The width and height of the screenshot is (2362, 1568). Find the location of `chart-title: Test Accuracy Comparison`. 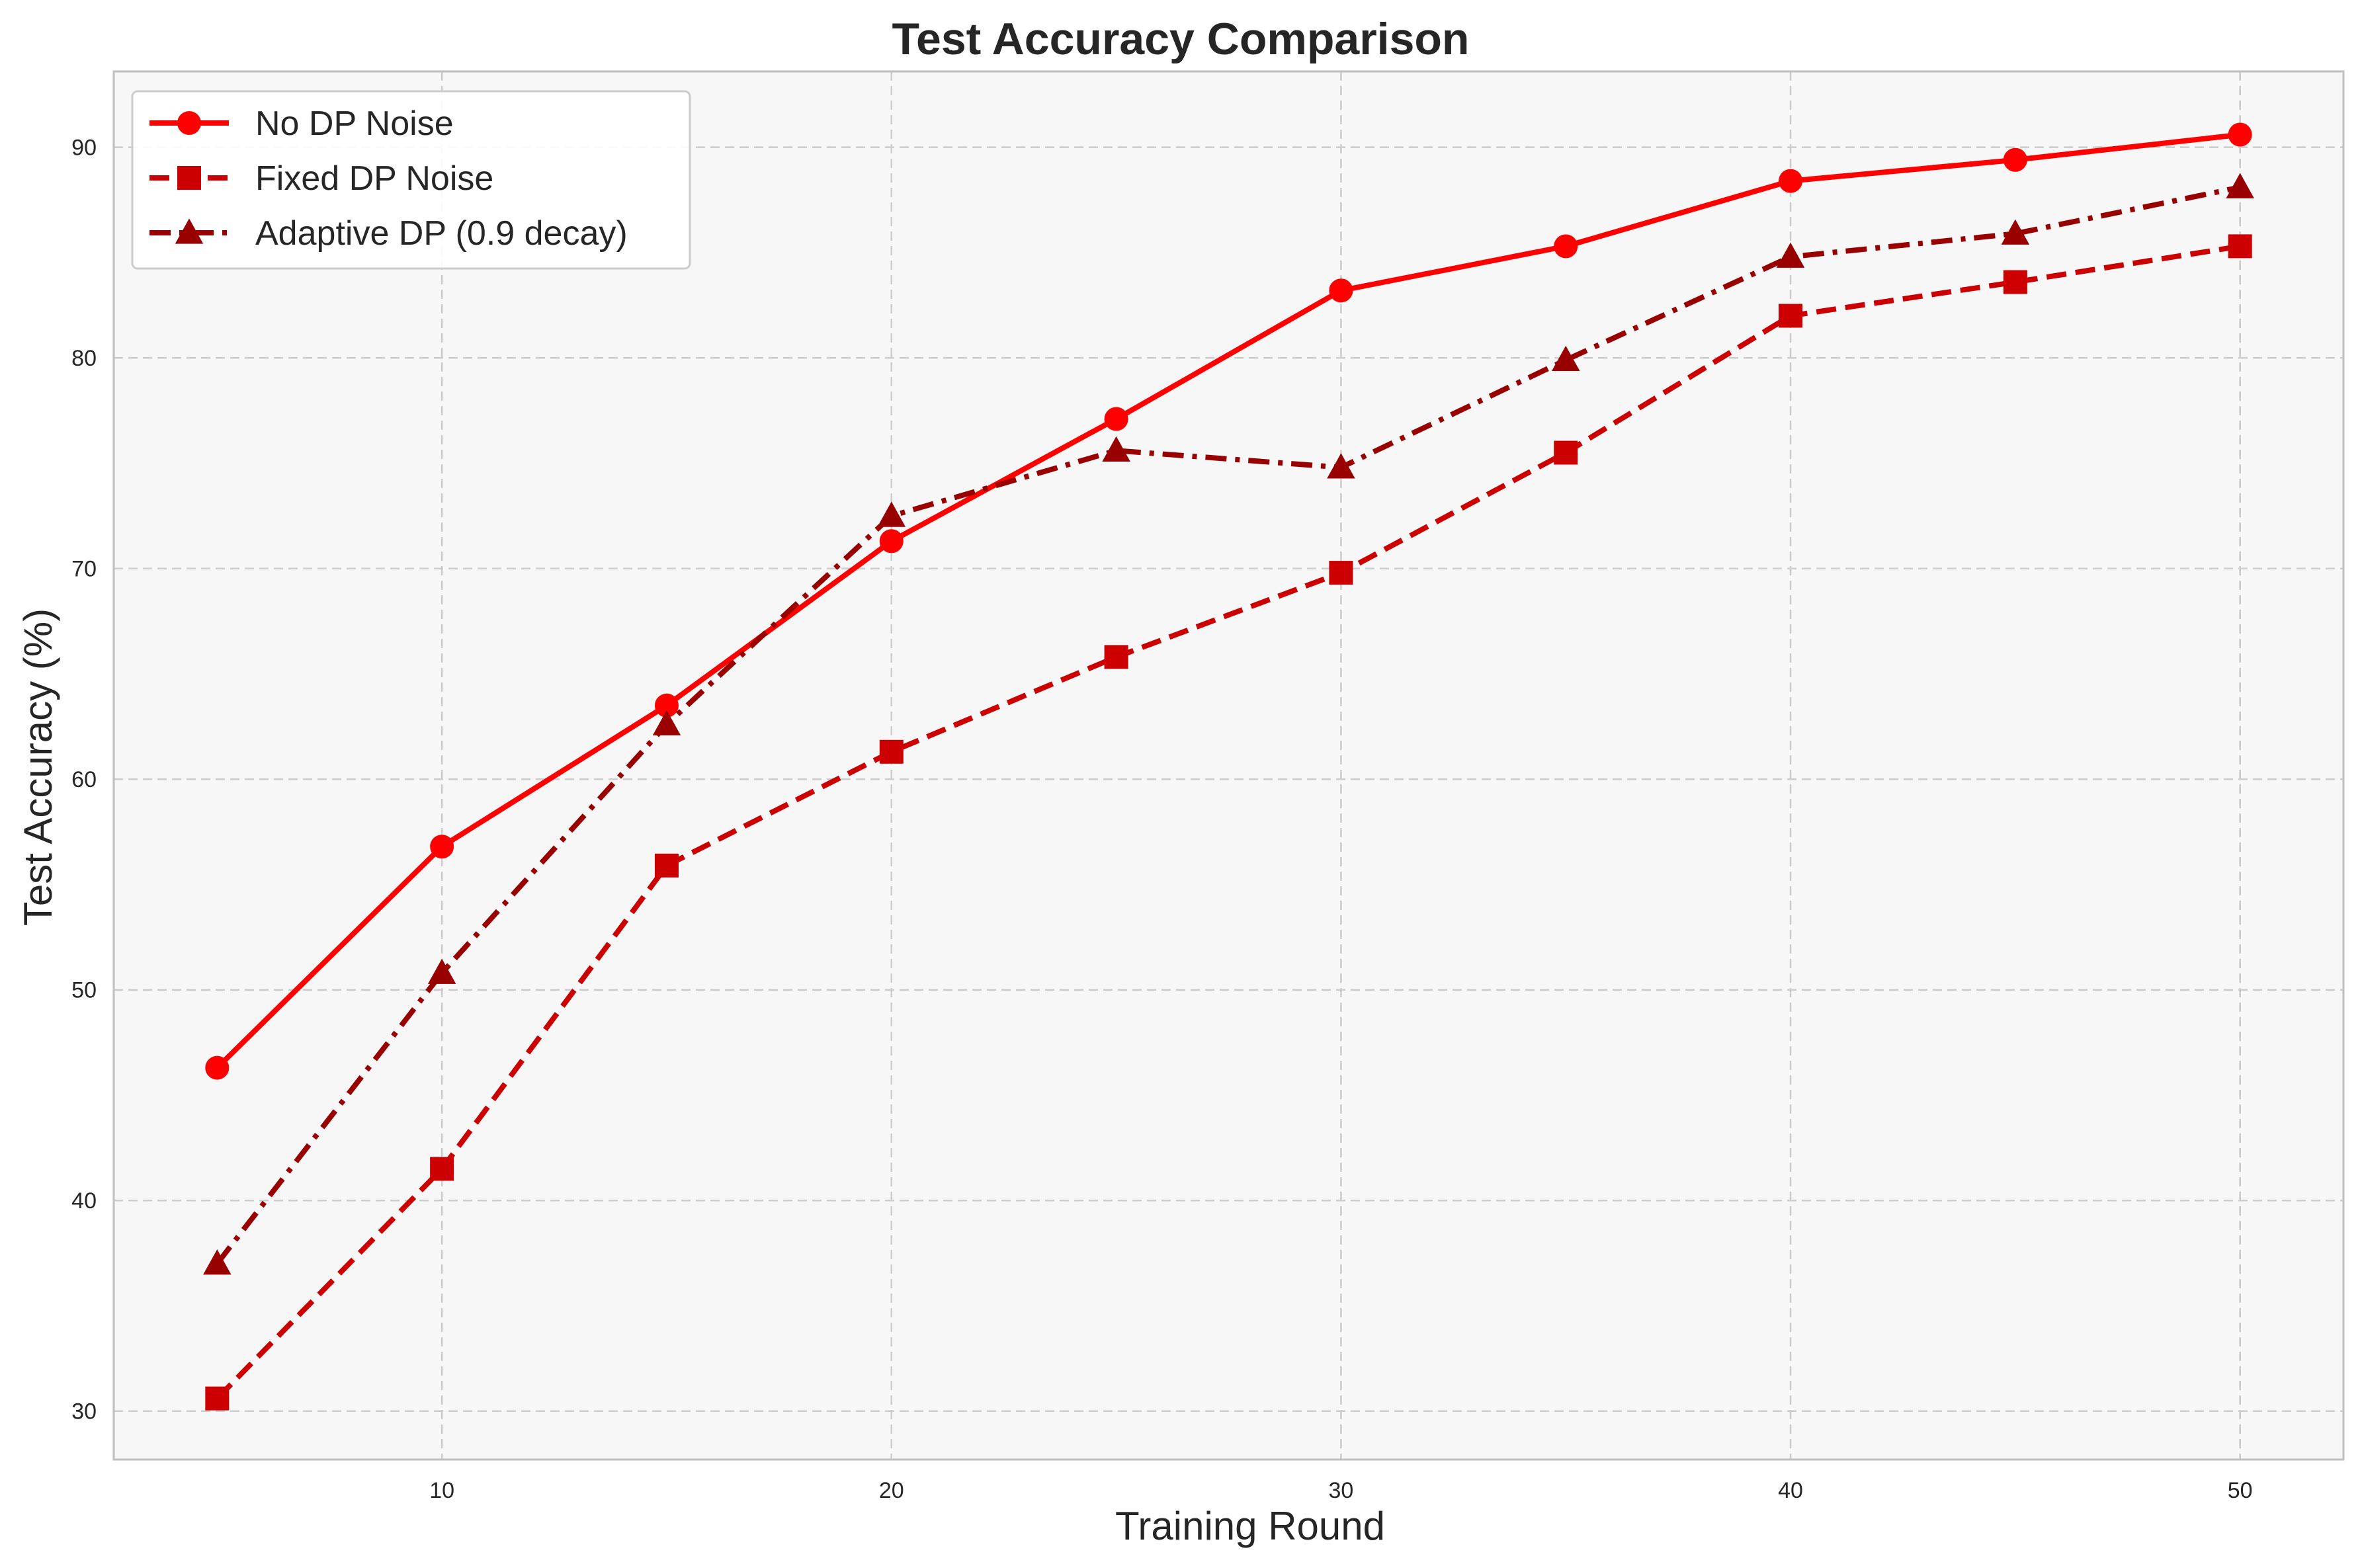

chart-title: Test Accuracy Comparison is located at coordinates (1181, 39).